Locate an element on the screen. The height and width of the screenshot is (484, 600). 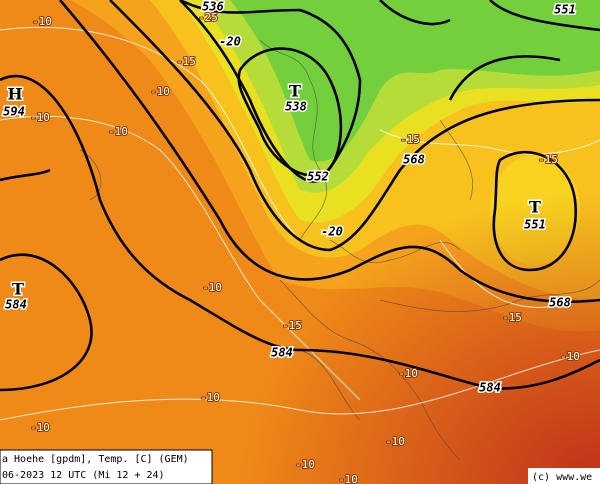
legend-box is located at coordinates (106, 466).